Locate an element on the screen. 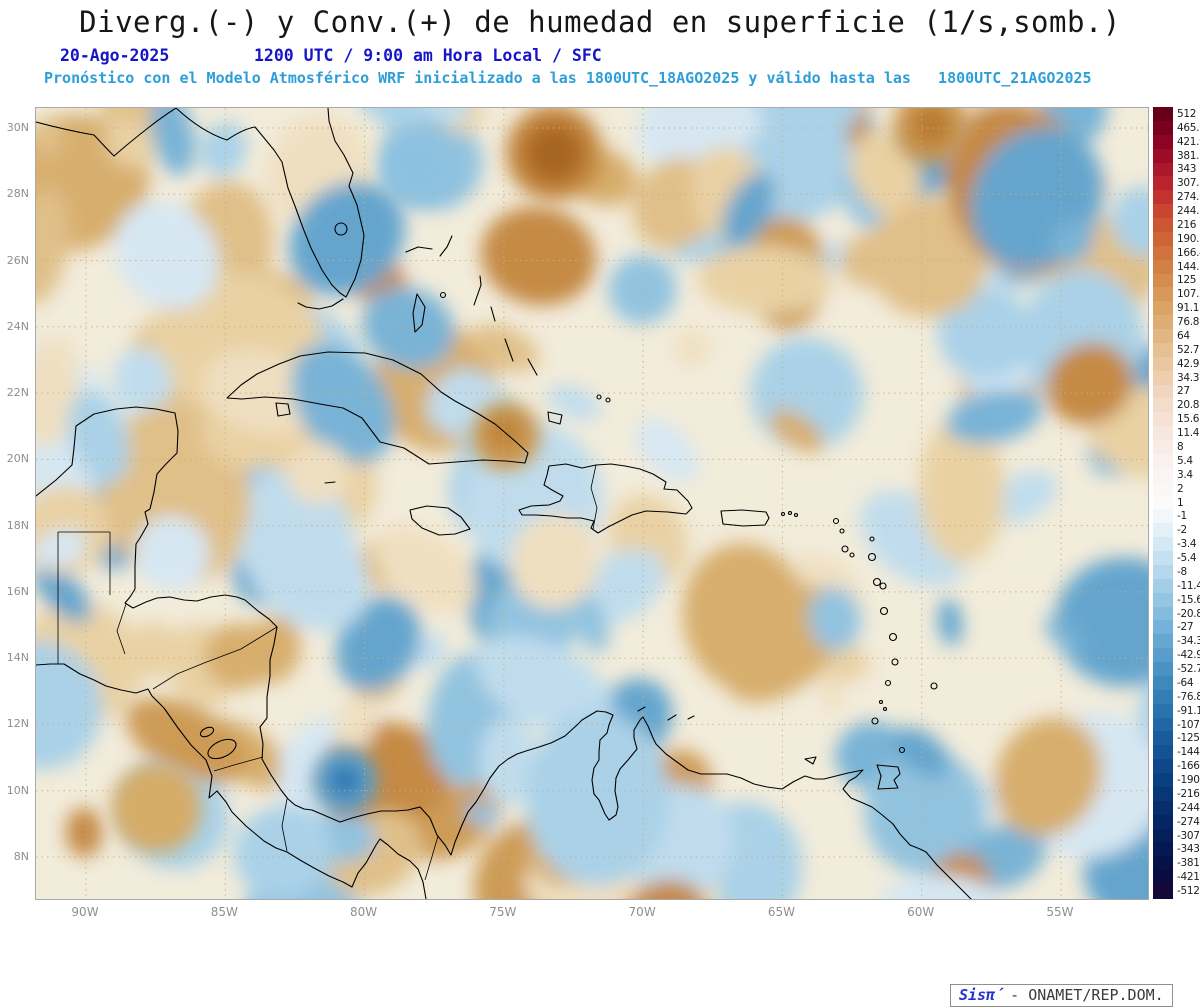 The image size is (1200, 1007). colorbar-level-label: 307.5 is located at coordinates (1188, 183).